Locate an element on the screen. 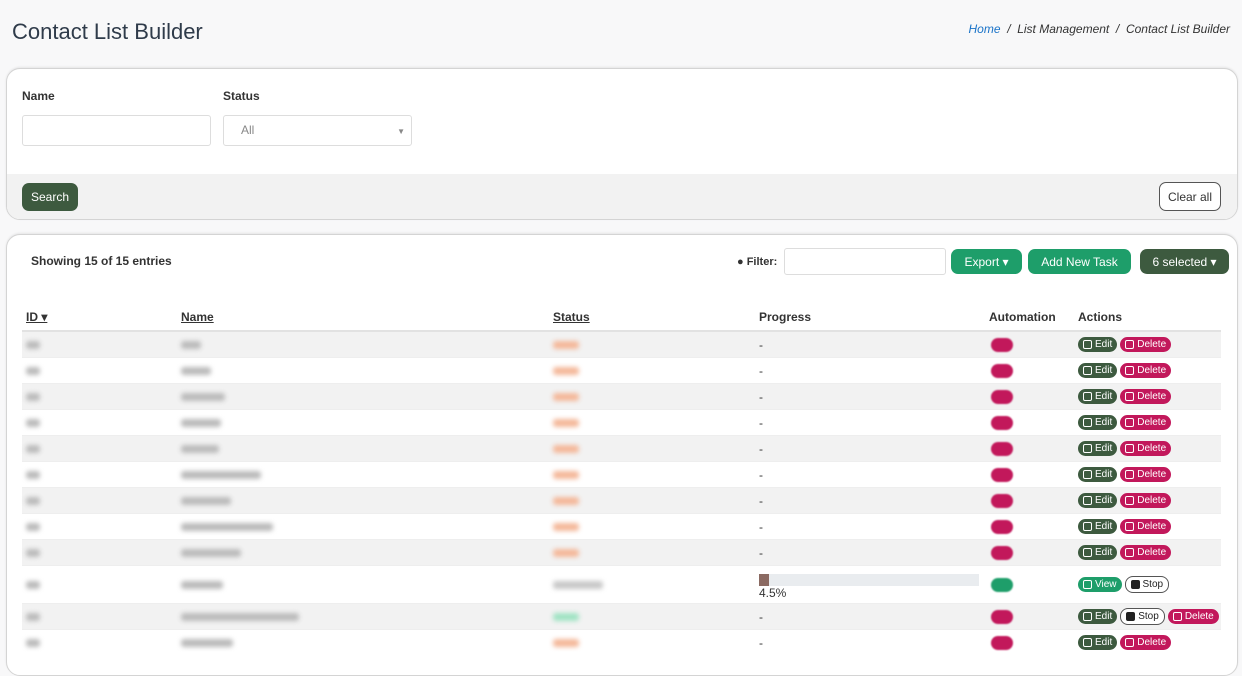 The height and width of the screenshot is (676, 1242). column-header: Progress is located at coordinates (870, 317).